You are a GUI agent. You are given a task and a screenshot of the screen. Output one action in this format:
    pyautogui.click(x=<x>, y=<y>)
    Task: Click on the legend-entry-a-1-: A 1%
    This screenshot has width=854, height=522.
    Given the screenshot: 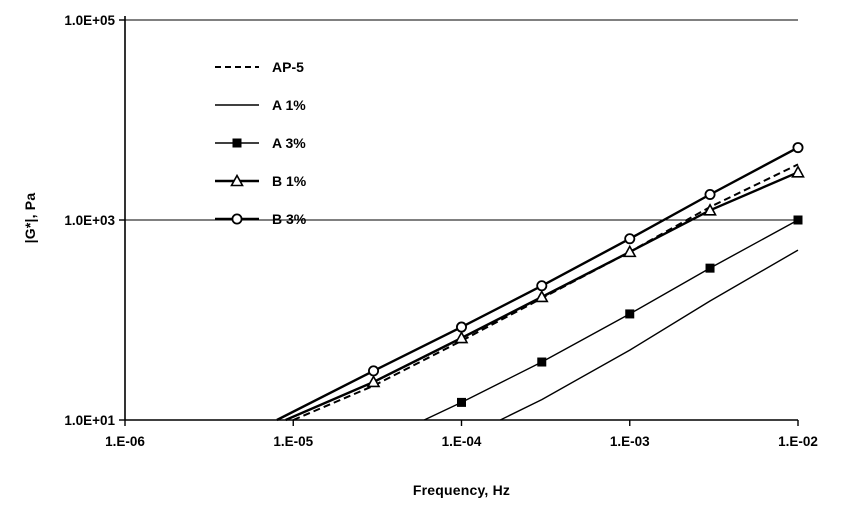 What is the action you would take?
    pyautogui.click(x=259, y=105)
    